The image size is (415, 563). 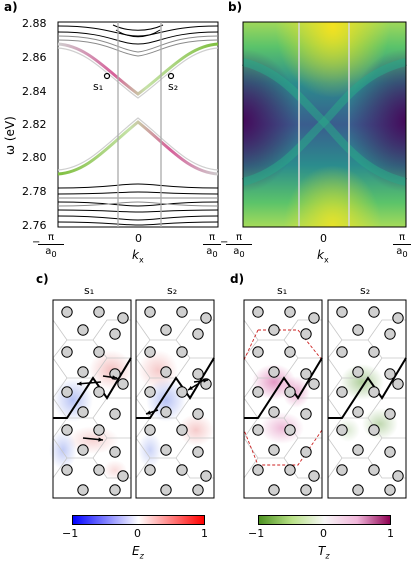 I want to click on panel-d-field-s1, so click(x=283, y=399).